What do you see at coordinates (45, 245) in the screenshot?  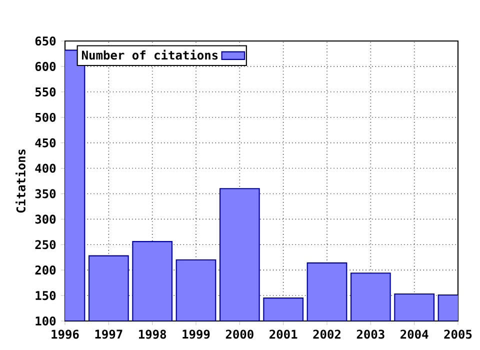 I see `y-tick-label: 250` at bounding box center [45, 245].